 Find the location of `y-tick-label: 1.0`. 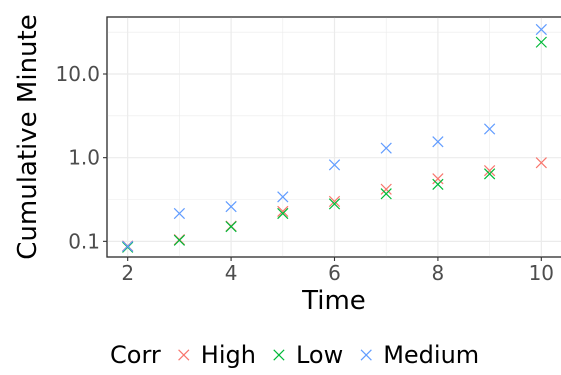

y-tick-label: 1.0 is located at coordinates (84, 158).